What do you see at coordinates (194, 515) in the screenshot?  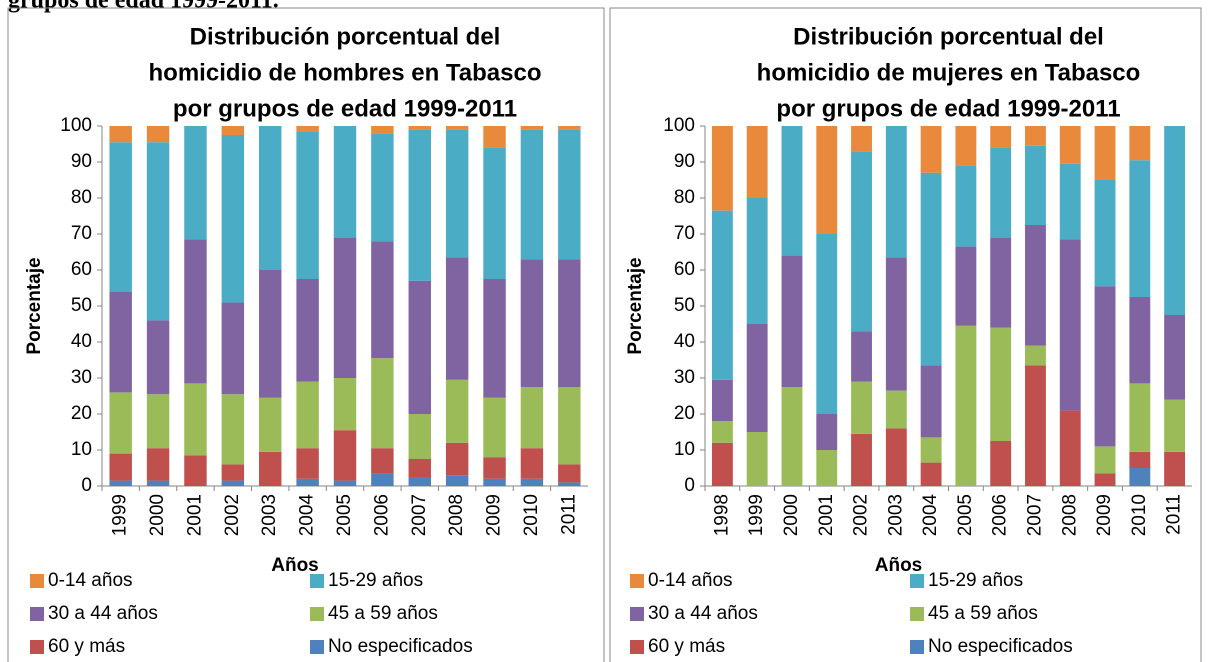 I see `x-tick-label: 2001` at bounding box center [194, 515].